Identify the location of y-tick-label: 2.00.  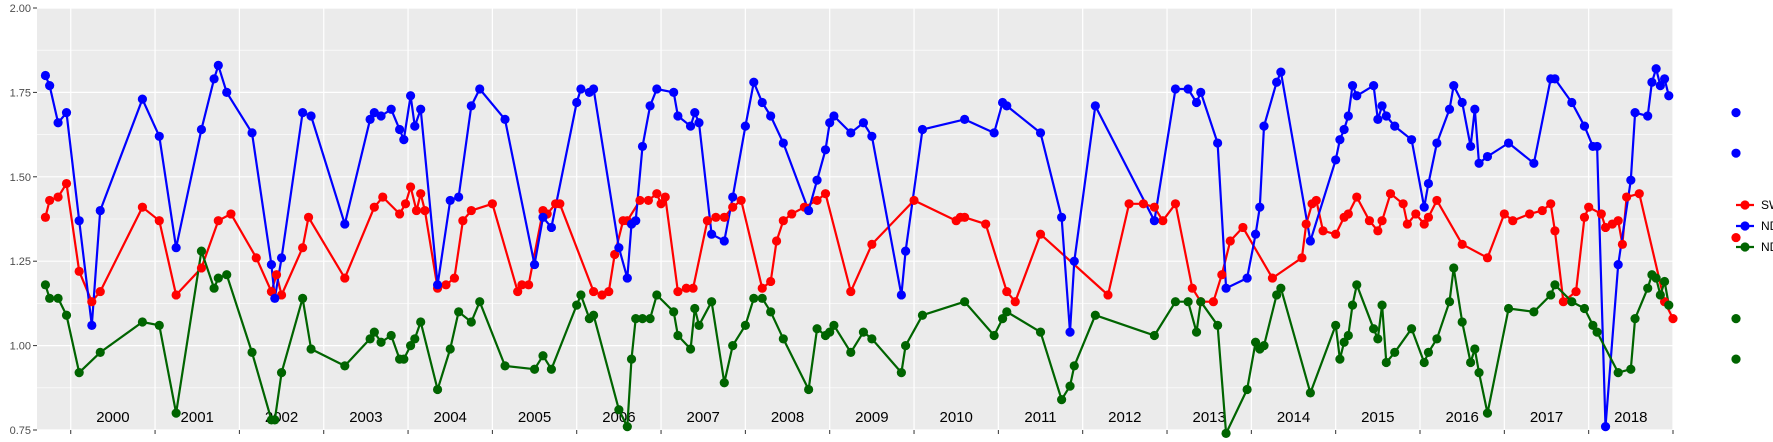
(20, 9).